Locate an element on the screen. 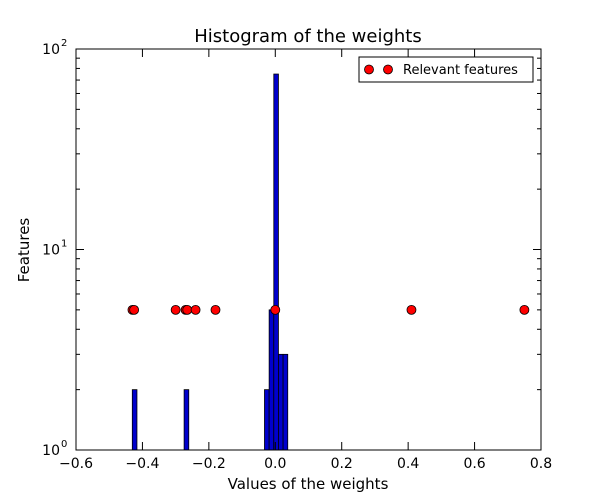 Image resolution: width=600 pixels, height=500 pixels. chart-title: Histogram of the weights is located at coordinates (308, 36).